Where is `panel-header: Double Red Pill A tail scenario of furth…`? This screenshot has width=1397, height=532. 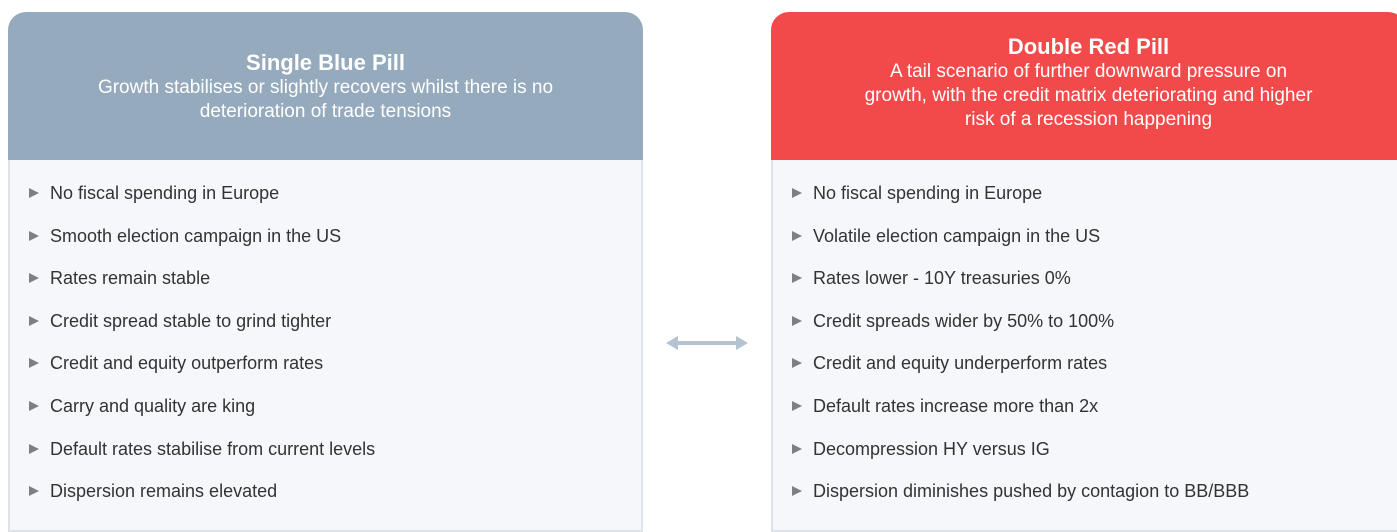 panel-header: Double Red Pill A tail scenario of furth… is located at coordinates (1084, 86).